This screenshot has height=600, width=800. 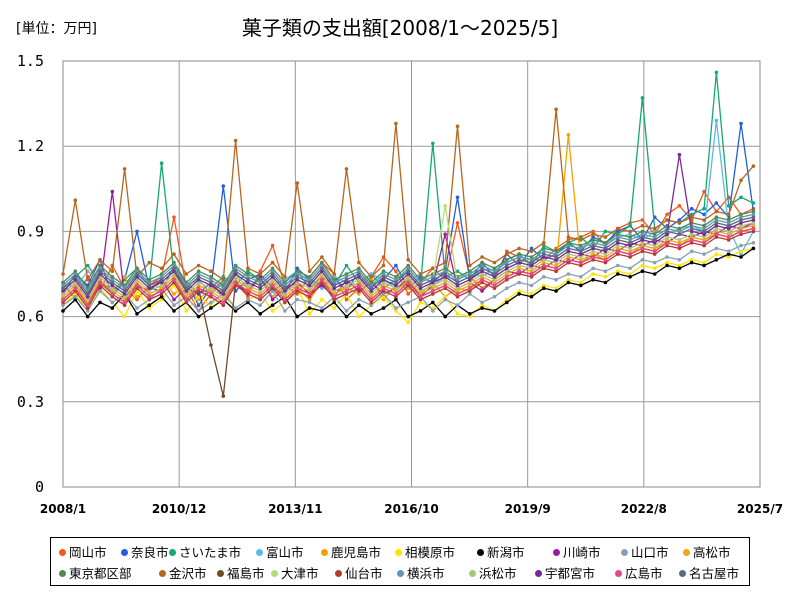 What do you see at coordinates (430, 552) in the screenshot?
I see `legend-label: 相模原市` at bounding box center [430, 552].